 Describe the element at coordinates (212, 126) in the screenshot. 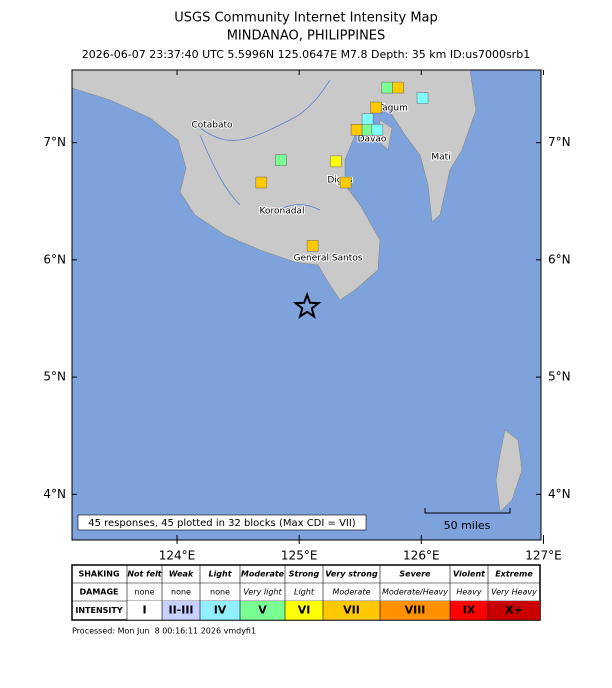

I see `city-label: Cotabato` at that location.